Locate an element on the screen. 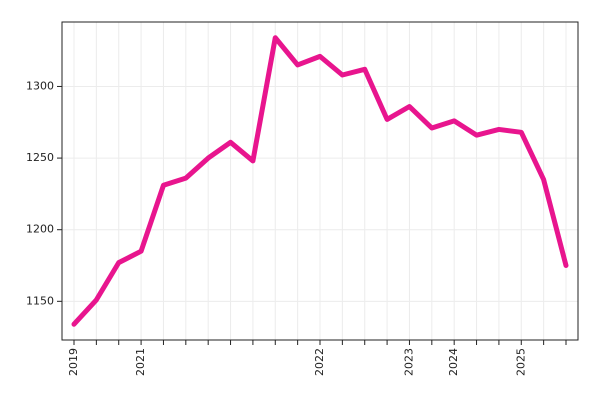 The image size is (600, 404). y-tick-label: 1150 is located at coordinates (40, 300).